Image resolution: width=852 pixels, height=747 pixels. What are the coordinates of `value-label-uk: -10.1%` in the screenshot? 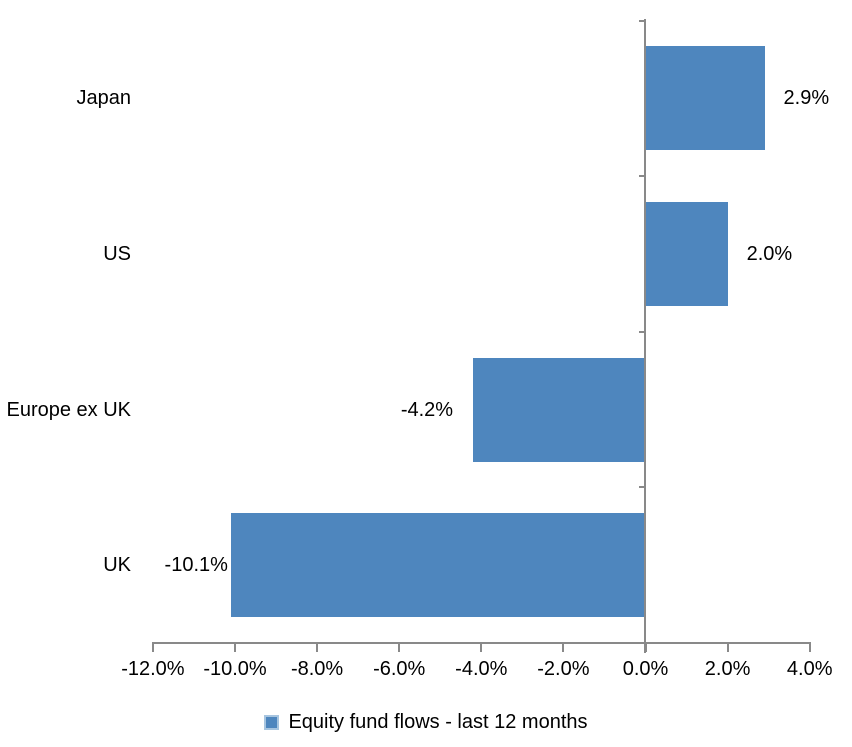 It's located at (196, 565).